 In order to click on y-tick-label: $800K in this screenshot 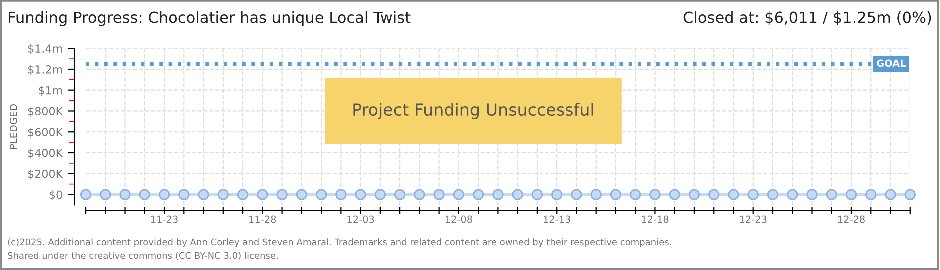, I will do `click(46, 112)`.